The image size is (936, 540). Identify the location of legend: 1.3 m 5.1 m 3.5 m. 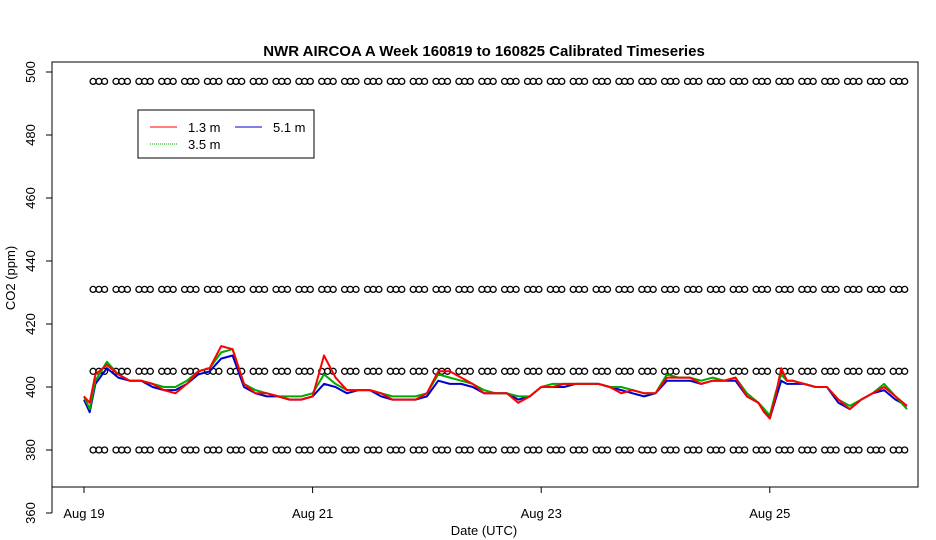
(226, 134).